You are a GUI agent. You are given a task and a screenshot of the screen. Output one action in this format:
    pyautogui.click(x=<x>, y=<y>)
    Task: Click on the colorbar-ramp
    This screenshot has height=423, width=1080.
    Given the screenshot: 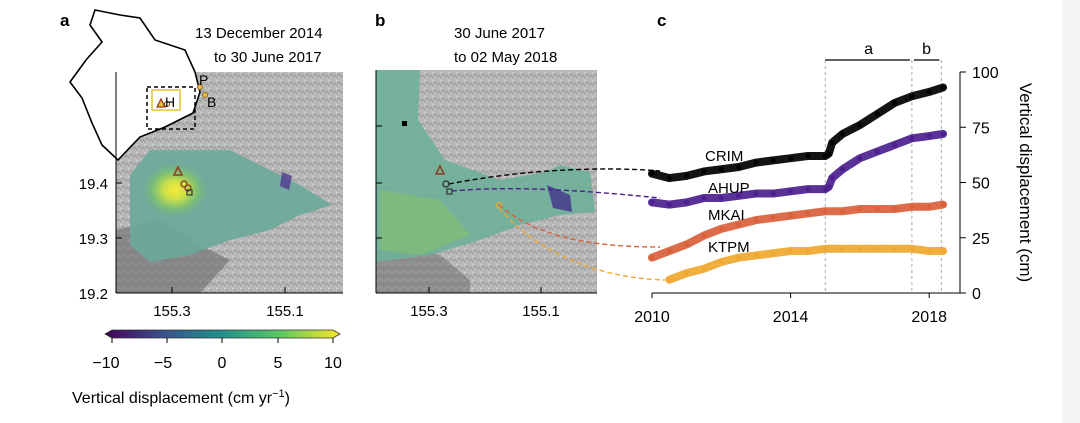 What is the action you would take?
    pyautogui.click(x=222, y=334)
    